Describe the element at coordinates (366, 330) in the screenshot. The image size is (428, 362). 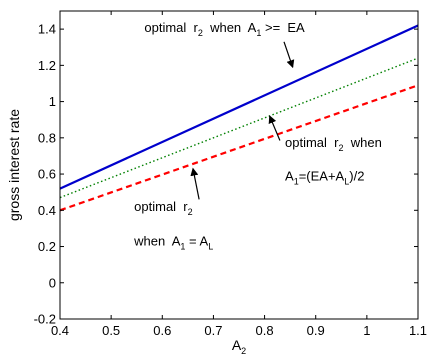
I see `x-tick-label: 1` at that location.